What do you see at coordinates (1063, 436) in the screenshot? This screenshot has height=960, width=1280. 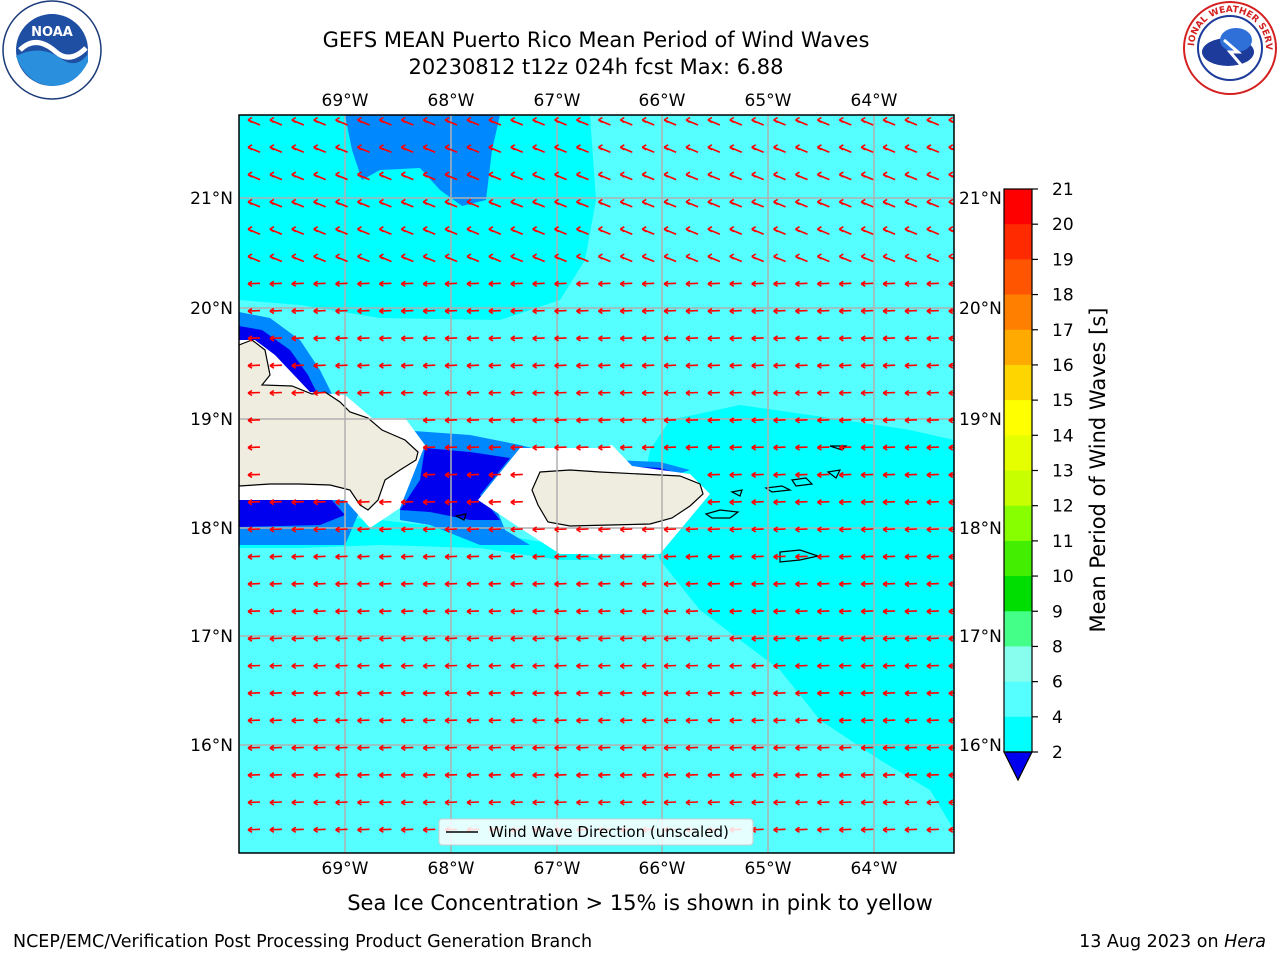 I see `colorbar-tick-label: 14` at bounding box center [1063, 436].